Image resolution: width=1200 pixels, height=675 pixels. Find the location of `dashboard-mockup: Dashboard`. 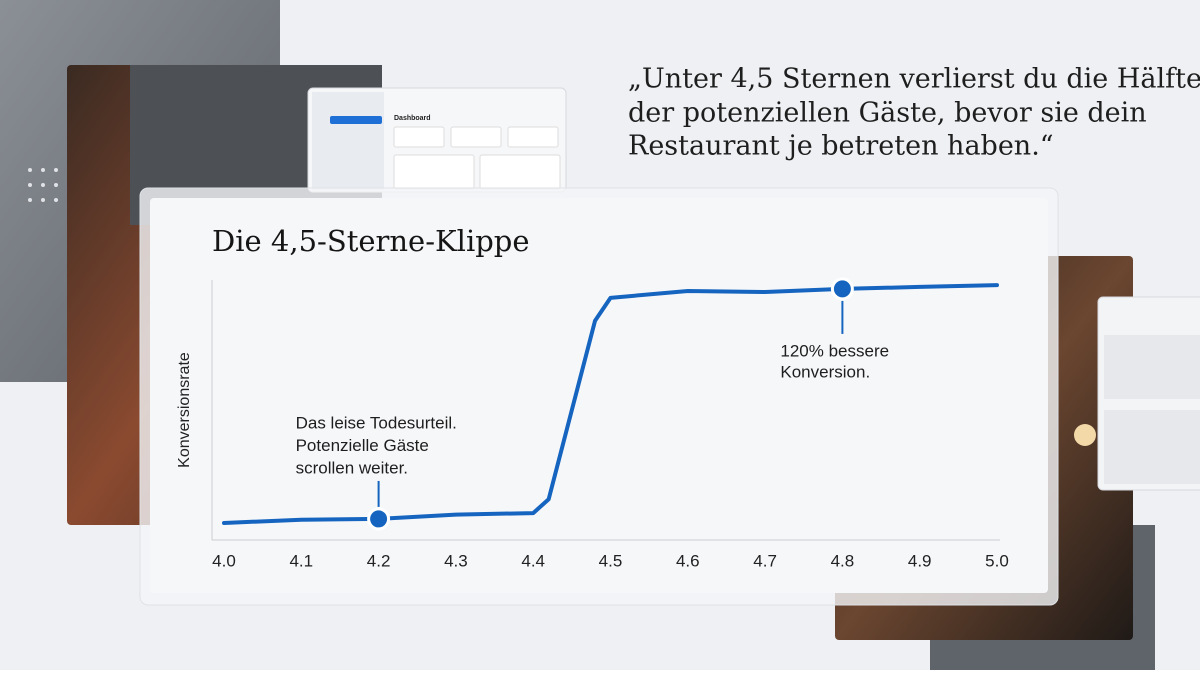

dashboard-mockup: Dashboard is located at coordinates (437, 140).